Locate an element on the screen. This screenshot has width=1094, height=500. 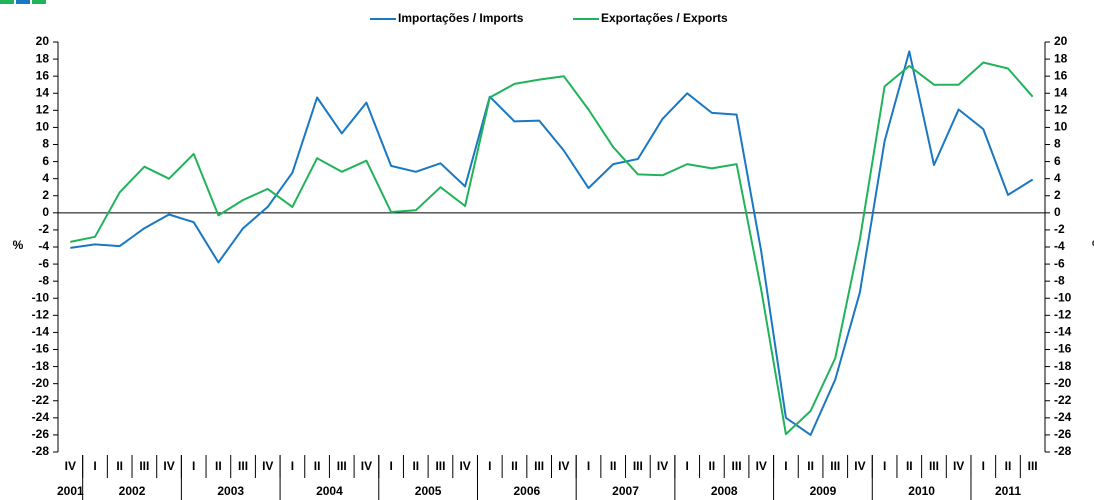
y-tick-label: -2 is located at coordinates (43, 229).